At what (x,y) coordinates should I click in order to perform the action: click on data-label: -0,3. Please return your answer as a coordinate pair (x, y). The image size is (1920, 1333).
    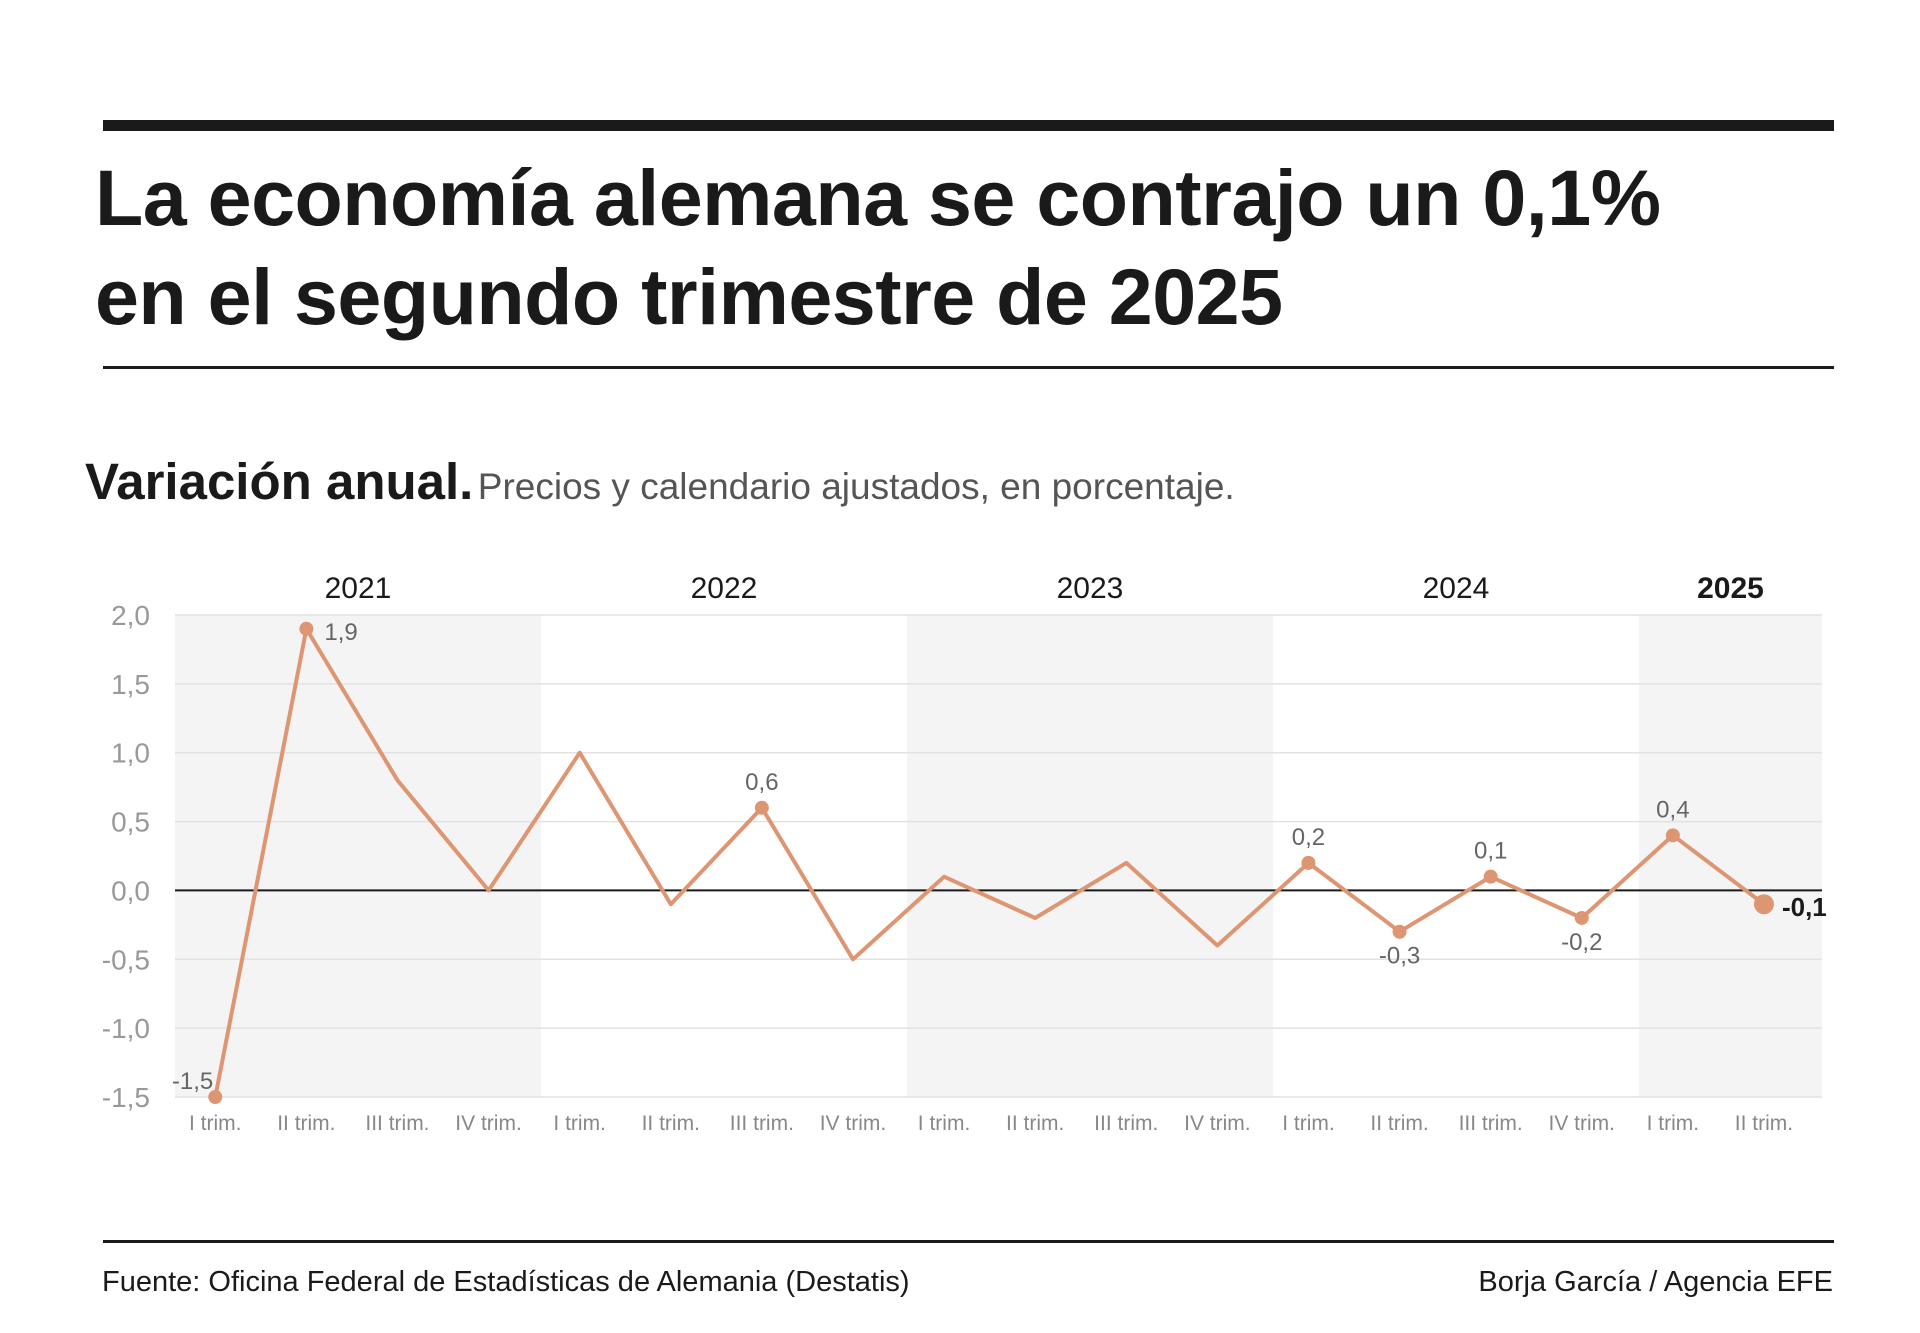
    Looking at the image, I should click on (1399, 956).